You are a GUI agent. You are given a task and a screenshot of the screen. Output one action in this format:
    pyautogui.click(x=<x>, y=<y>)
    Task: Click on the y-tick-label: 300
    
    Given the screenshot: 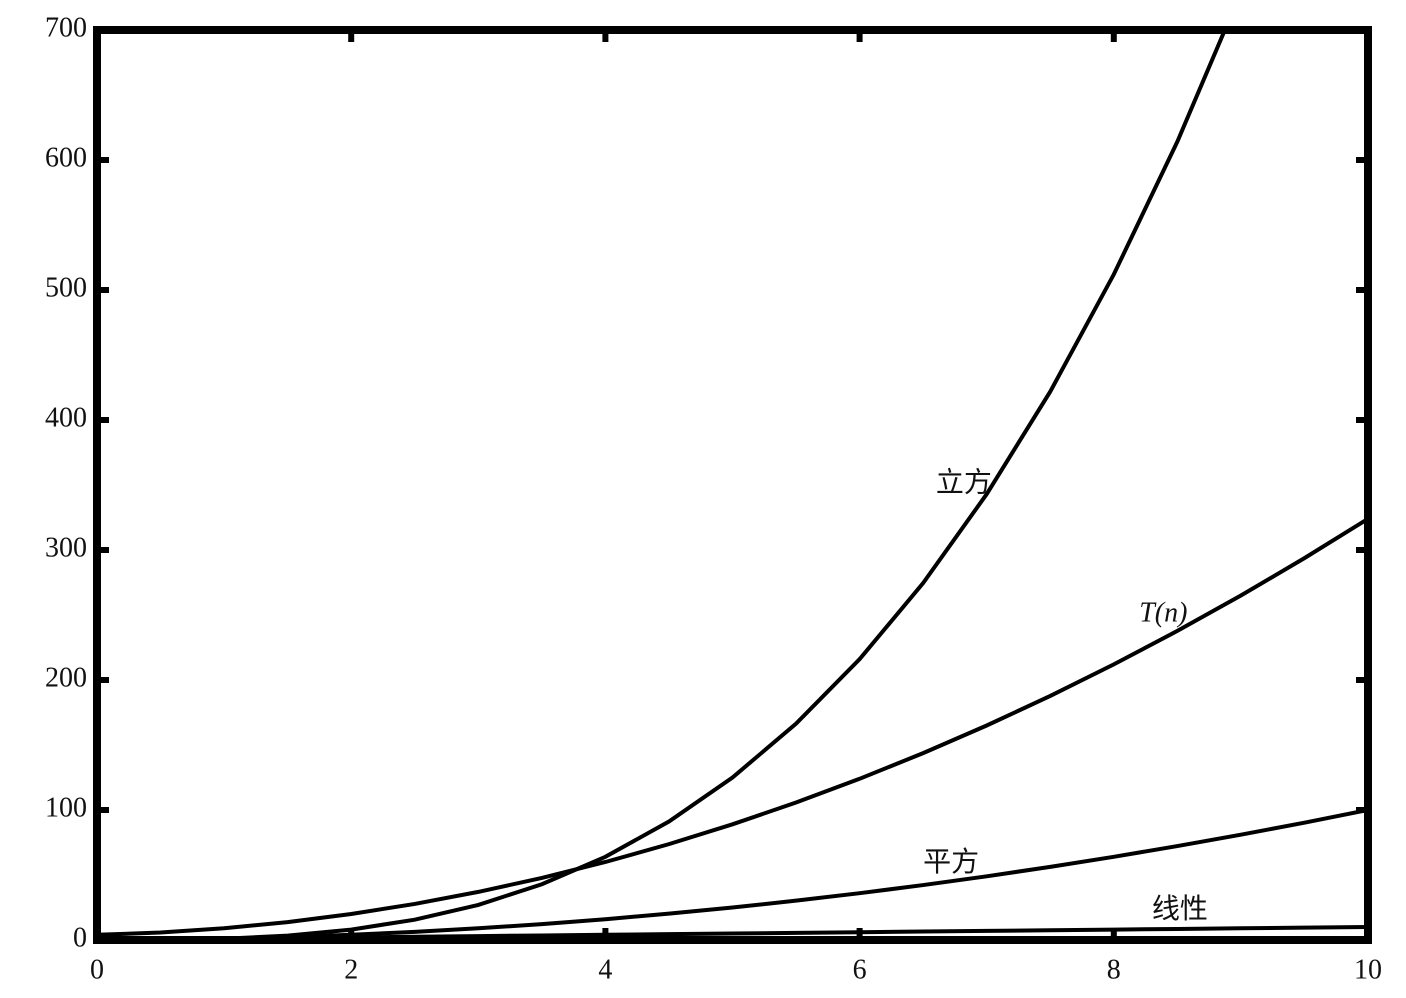 What is the action you would take?
    pyautogui.click(x=66, y=547)
    